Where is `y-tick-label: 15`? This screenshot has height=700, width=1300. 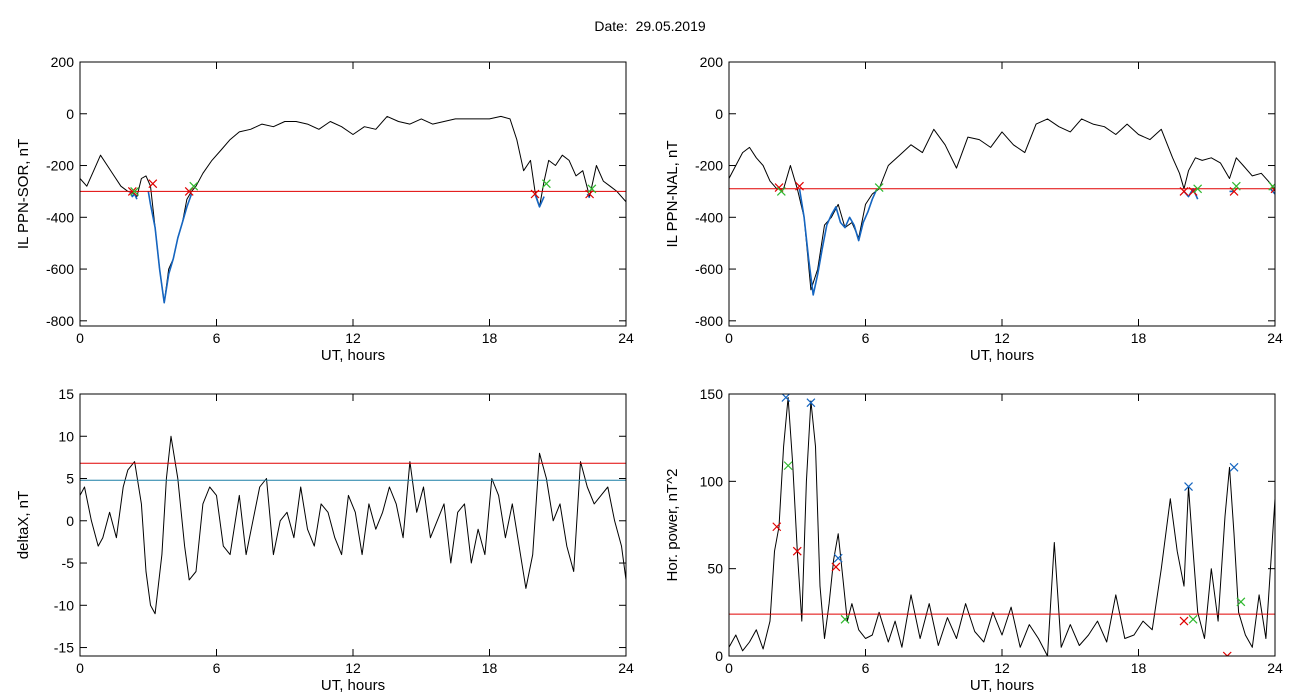
y-tick-label: 15 is located at coordinates (66, 394).